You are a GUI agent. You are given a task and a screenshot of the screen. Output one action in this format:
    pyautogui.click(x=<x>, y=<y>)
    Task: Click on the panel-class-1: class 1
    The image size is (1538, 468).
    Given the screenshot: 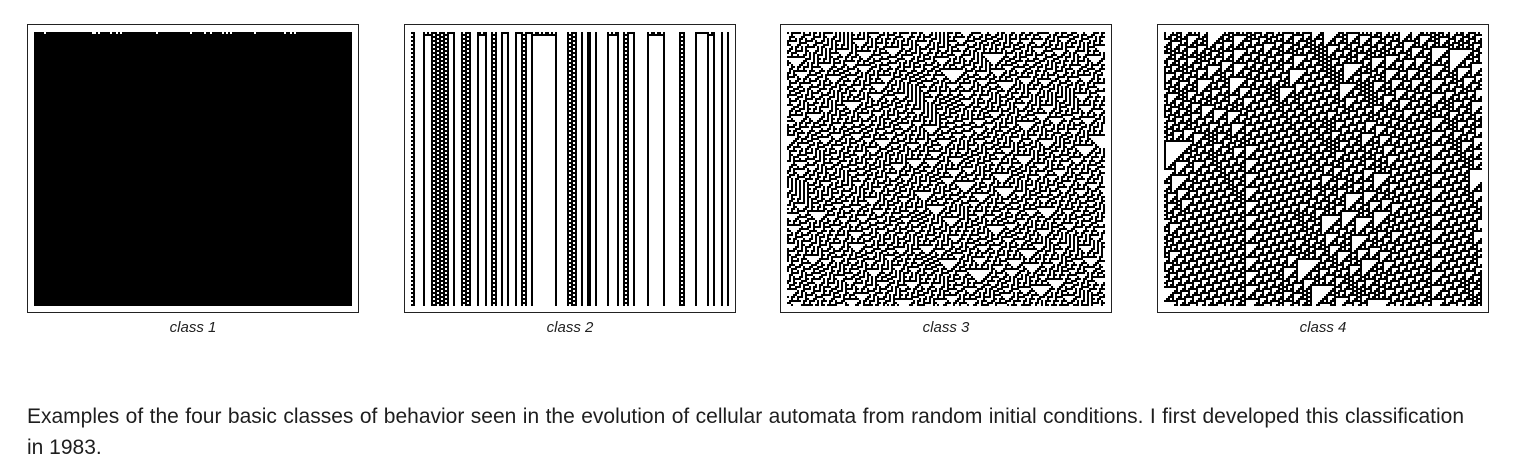 What is the action you would take?
    pyautogui.click(x=193, y=180)
    